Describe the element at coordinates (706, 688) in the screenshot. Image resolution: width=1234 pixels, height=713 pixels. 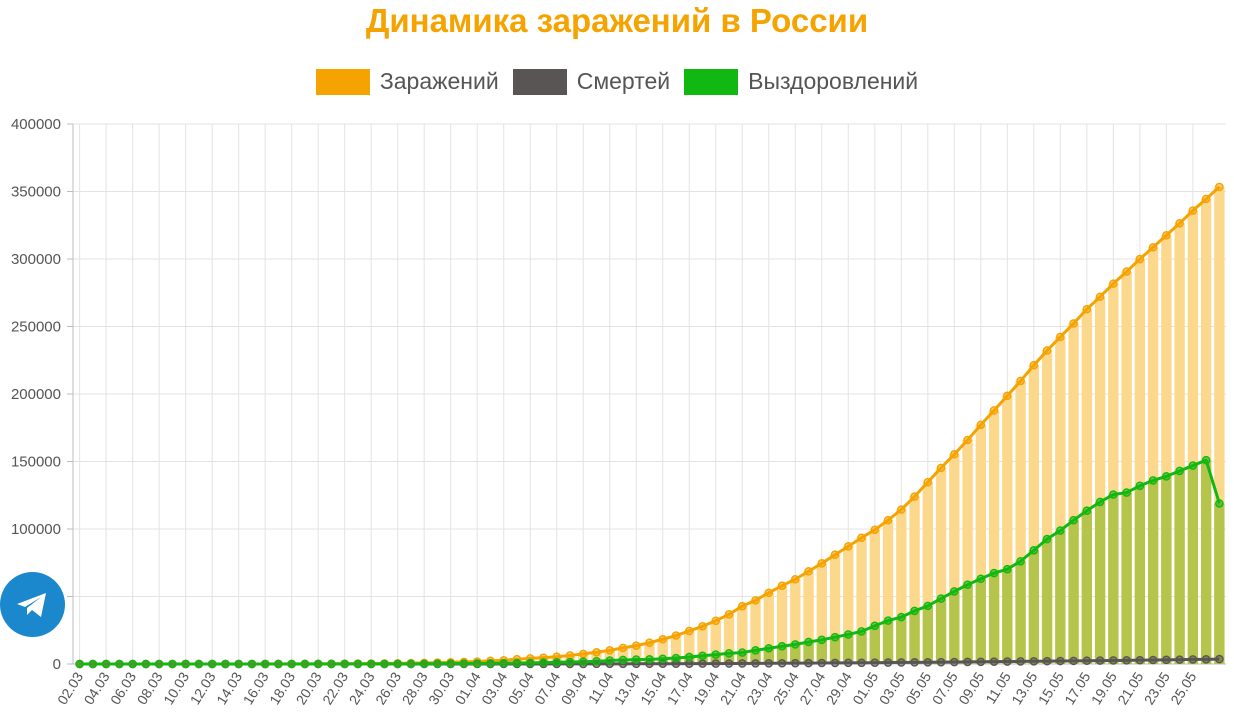
I see `x-tick-label: 19.04` at that location.